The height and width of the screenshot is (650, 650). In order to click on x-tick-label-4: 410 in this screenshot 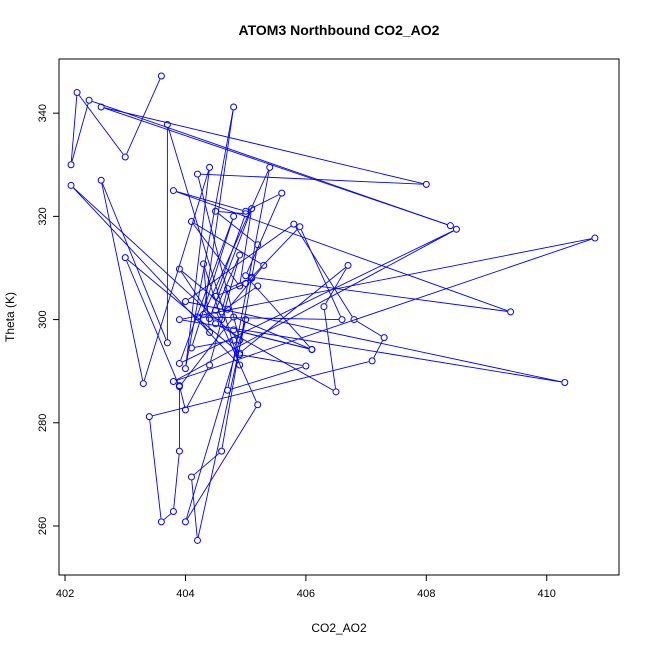, I will do `click(547, 594)`.